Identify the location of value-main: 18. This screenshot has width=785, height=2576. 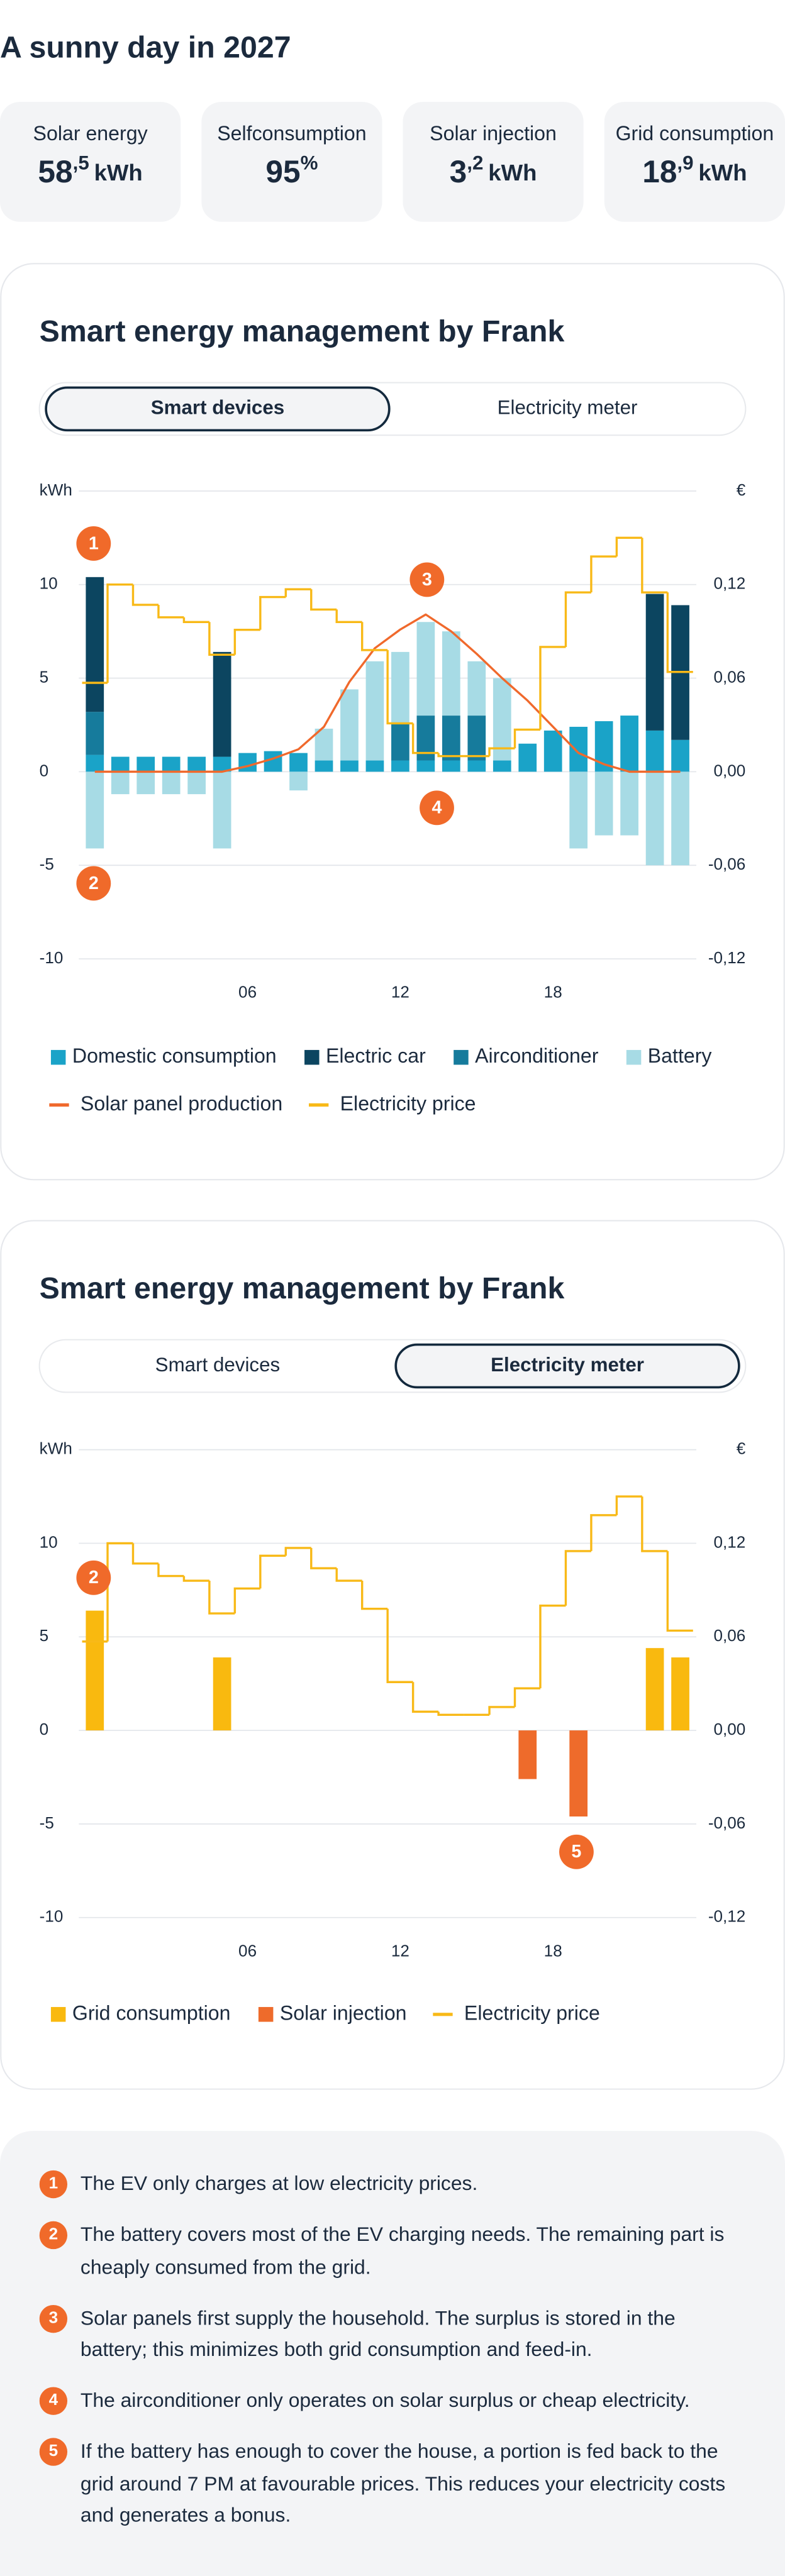
(659, 171).